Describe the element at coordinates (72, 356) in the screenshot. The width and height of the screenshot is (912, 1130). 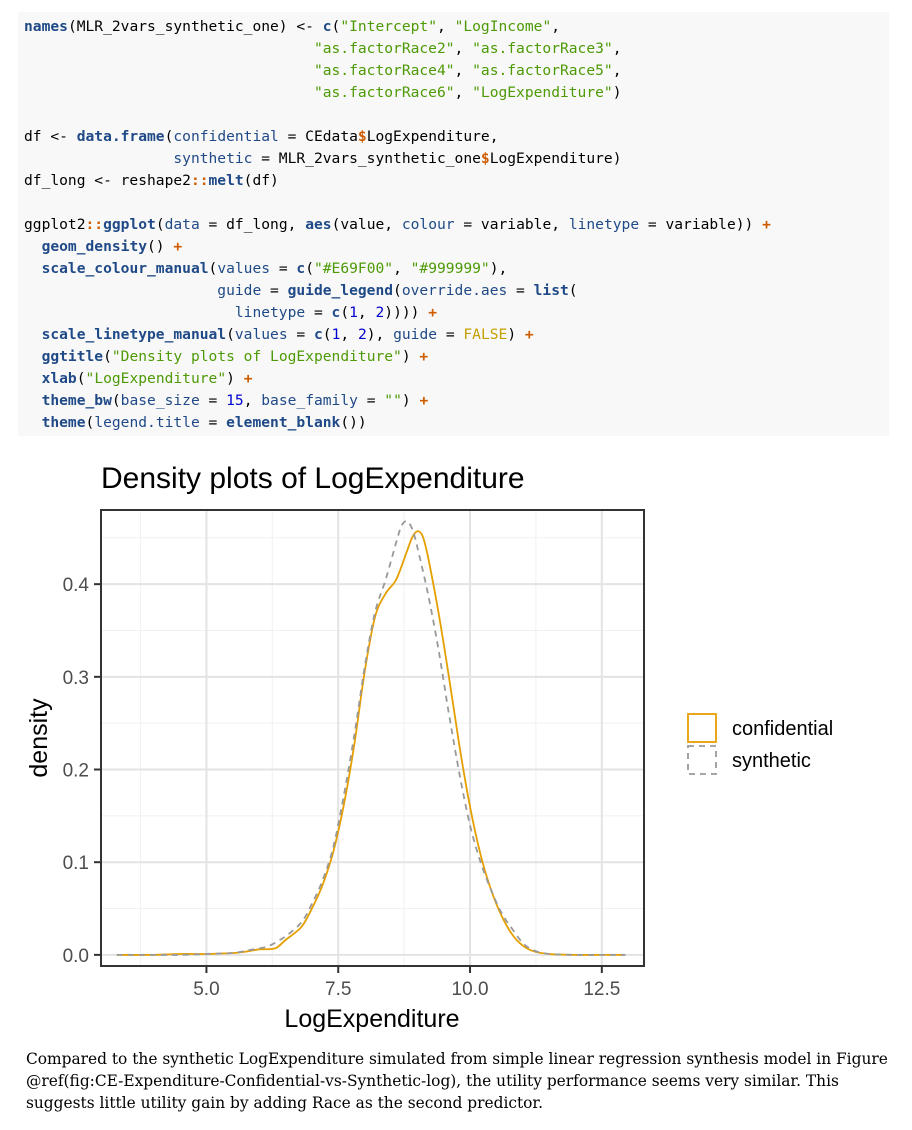
I see `code-token: ggtitle` at that location.